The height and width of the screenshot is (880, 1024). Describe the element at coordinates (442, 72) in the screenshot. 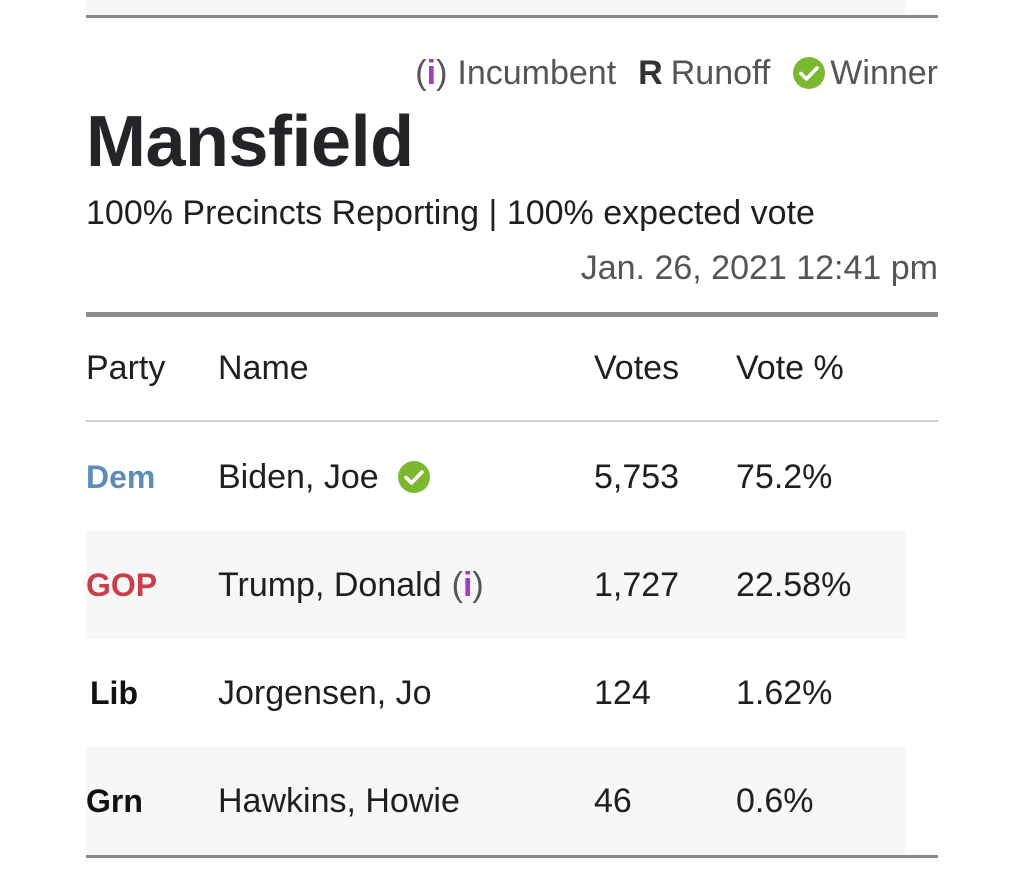

I see `incumbent-close-paren: )` at that location.